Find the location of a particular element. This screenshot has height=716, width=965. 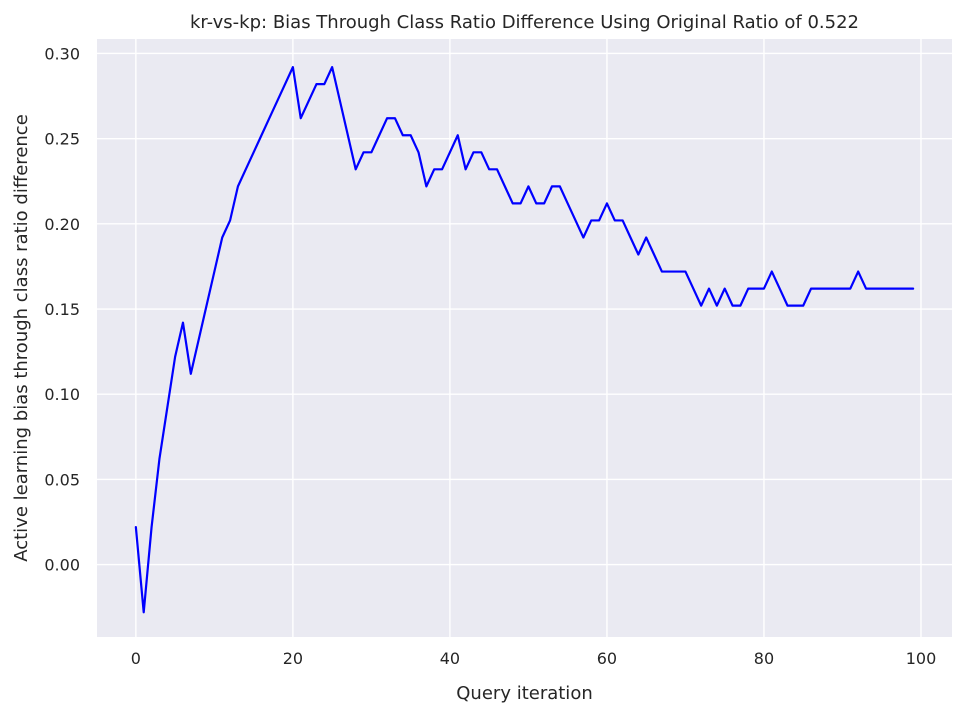

y-axis-ticks: 0.00 0.05 0.10 0.15 0.20 0.25 0.30 is located at coordinates (62, 309).